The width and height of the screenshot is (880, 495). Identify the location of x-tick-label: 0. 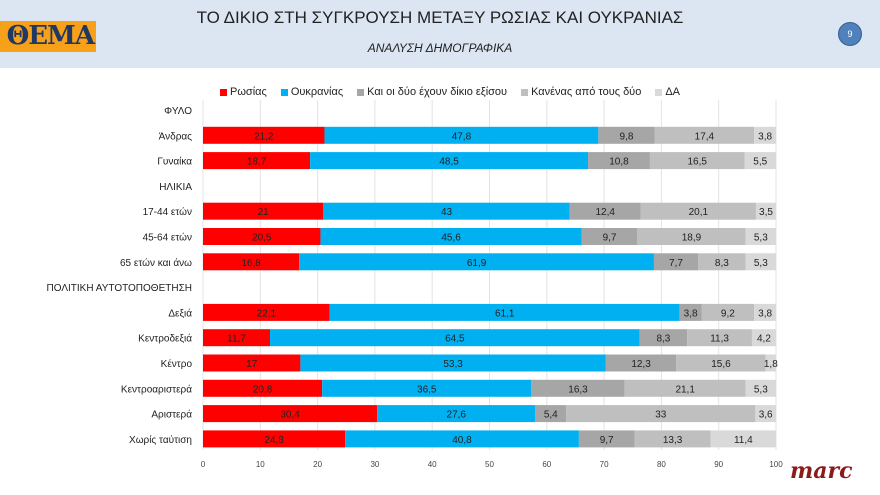
(203, 464).